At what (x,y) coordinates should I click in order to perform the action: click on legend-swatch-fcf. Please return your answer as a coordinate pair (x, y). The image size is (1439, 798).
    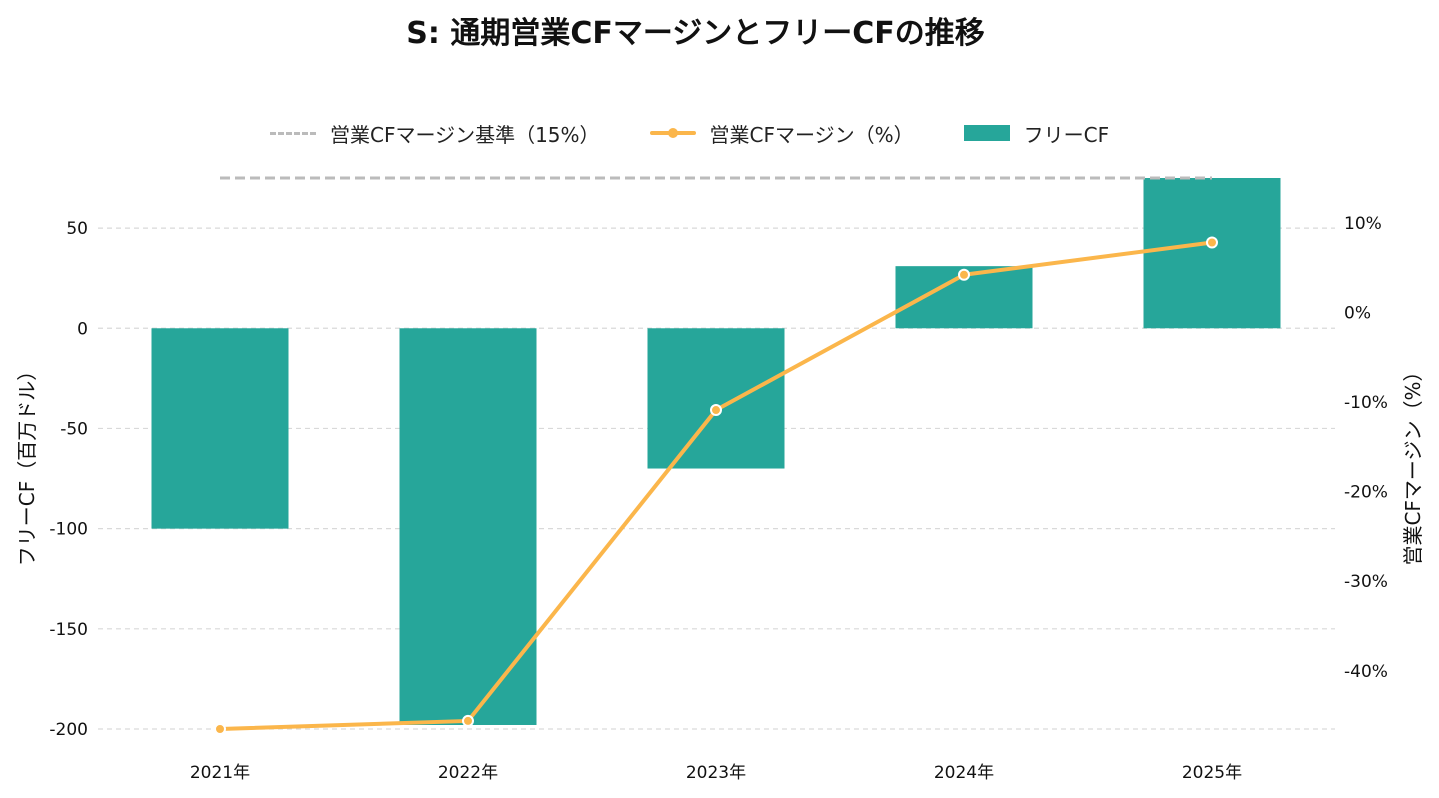
    Looking at the image, I should click on (986, 133).